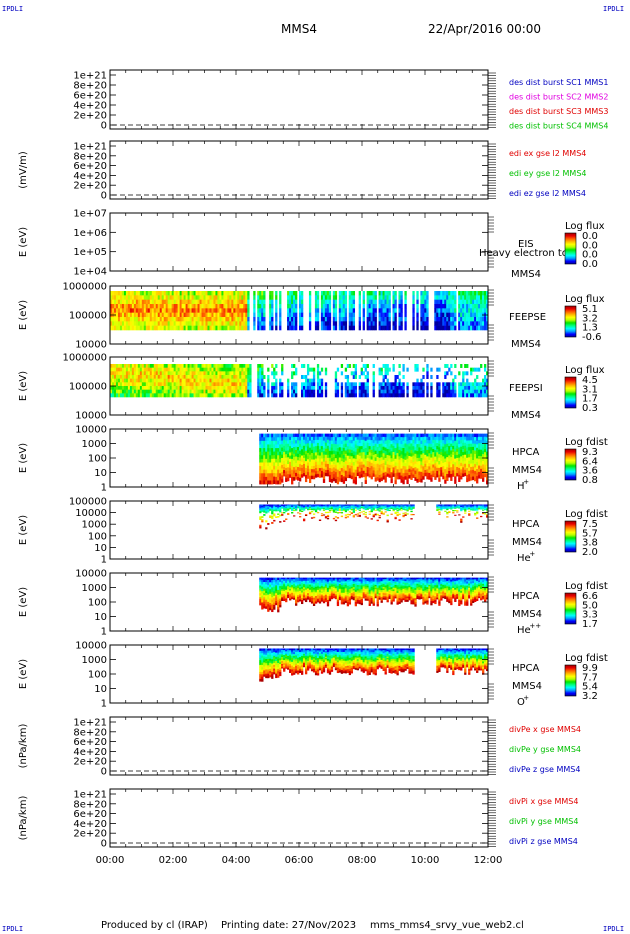 The image size is (630, 934). I want to click on legend-entry: des dist burst SC3 MMS3, so click(558, 111).